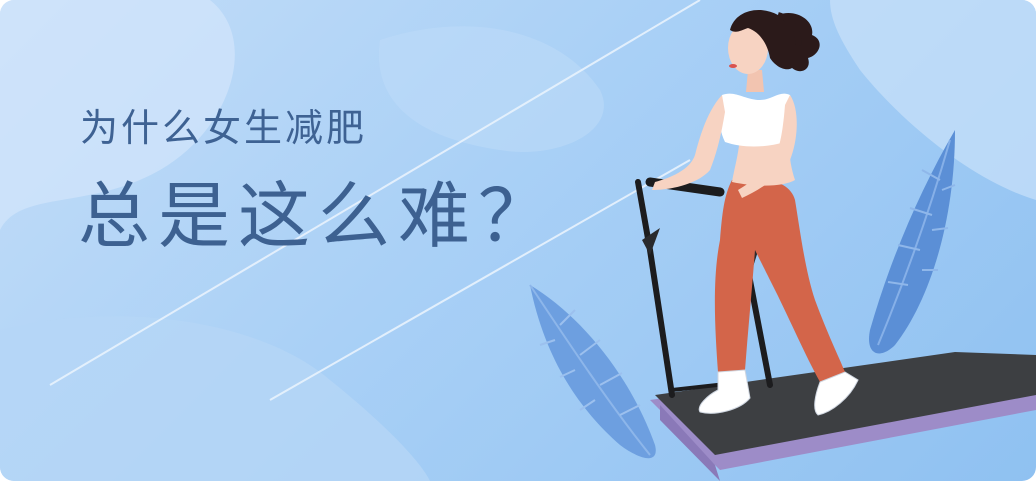 The height and width of the screenshot is (481, 1036). What do you see at coordinates (592, 371) in the screenshot?
I see `leaf-left-icon` at bounding box center [592, 371].